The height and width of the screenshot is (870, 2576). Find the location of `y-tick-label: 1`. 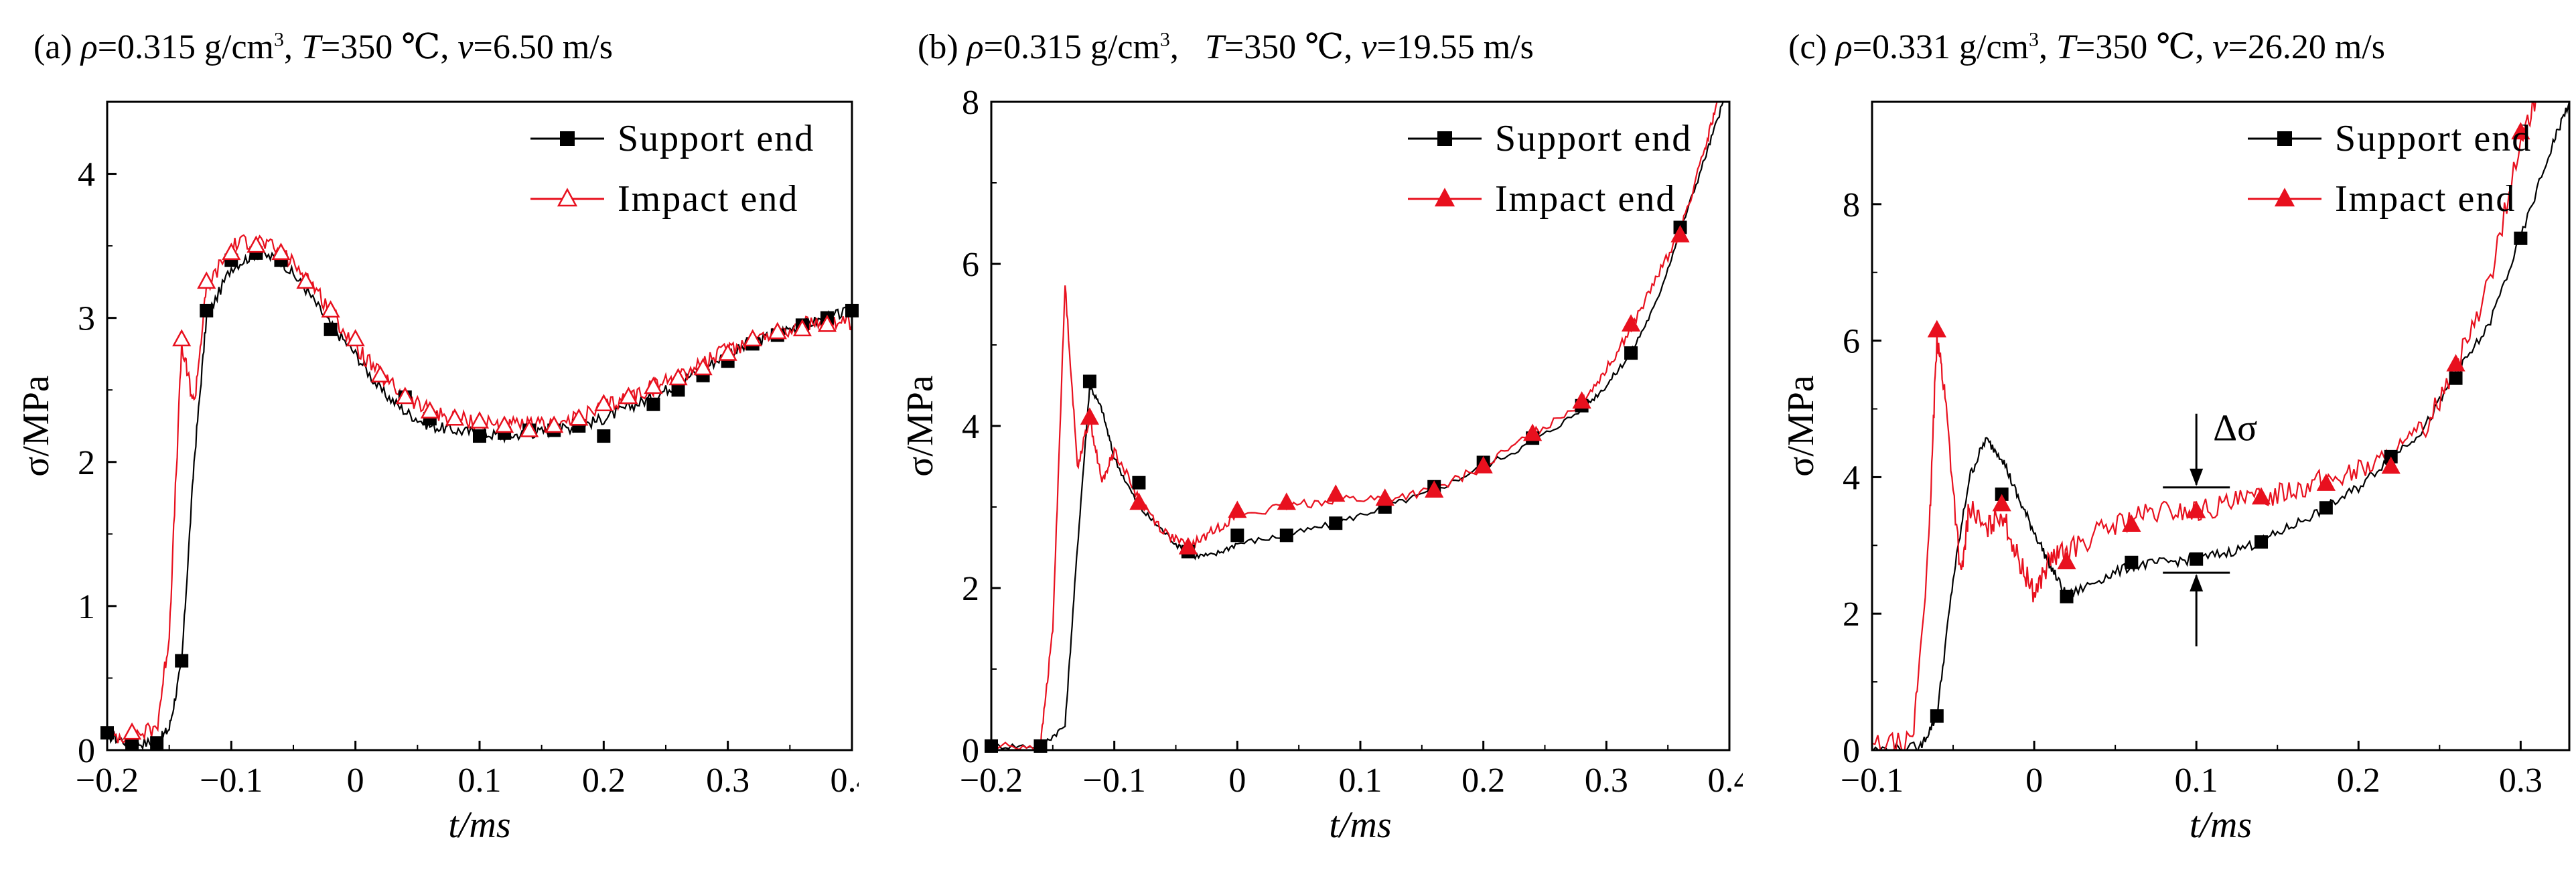

y-tick-label: 1 is located at coordinates (86, 607).